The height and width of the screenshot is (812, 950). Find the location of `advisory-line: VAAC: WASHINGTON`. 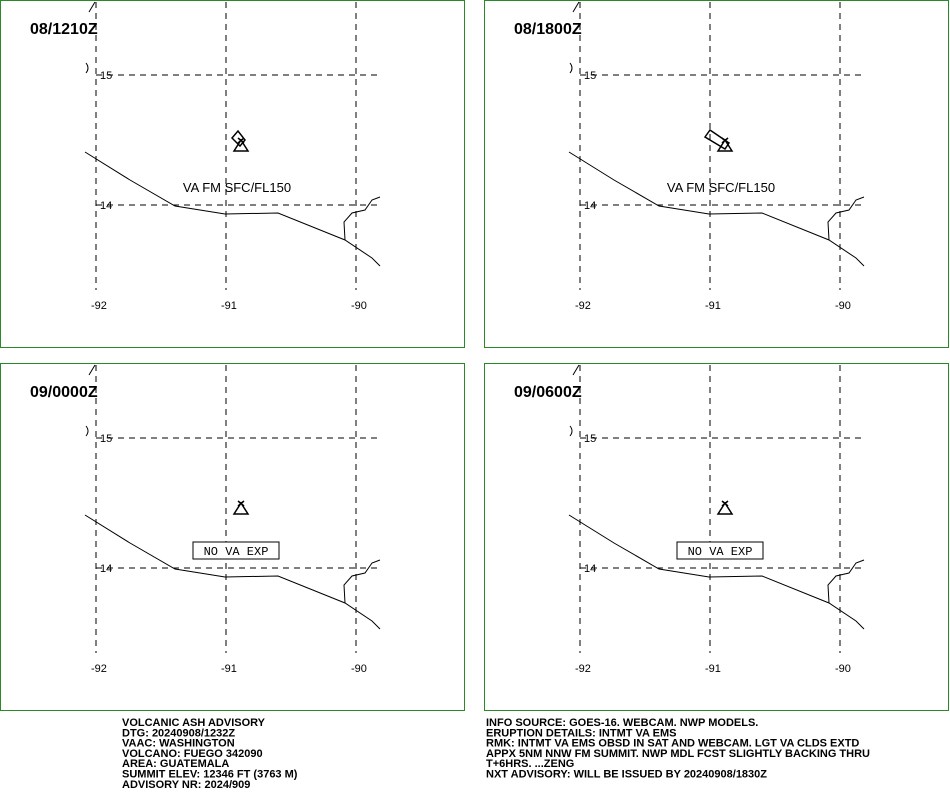

advisory-line: VAAC: WASHINGTON is located at coordinates (178, 744).